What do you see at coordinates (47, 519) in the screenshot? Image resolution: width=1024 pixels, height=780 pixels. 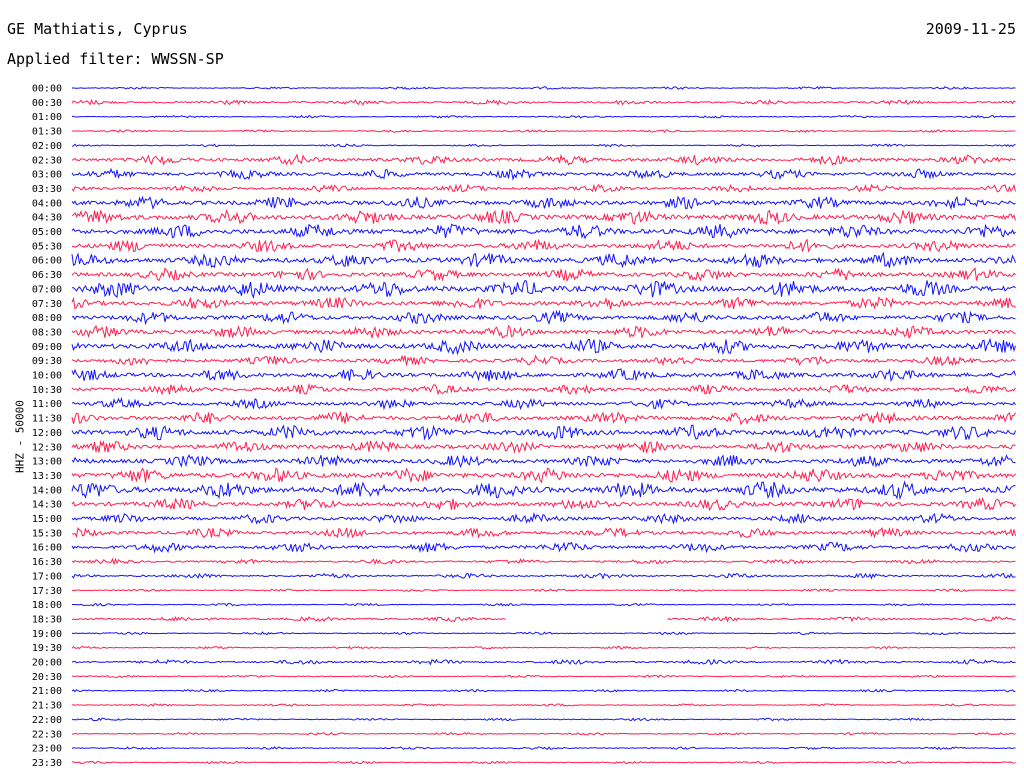 I see `row-time-label: 15:00` at bounding box center [47, 519].